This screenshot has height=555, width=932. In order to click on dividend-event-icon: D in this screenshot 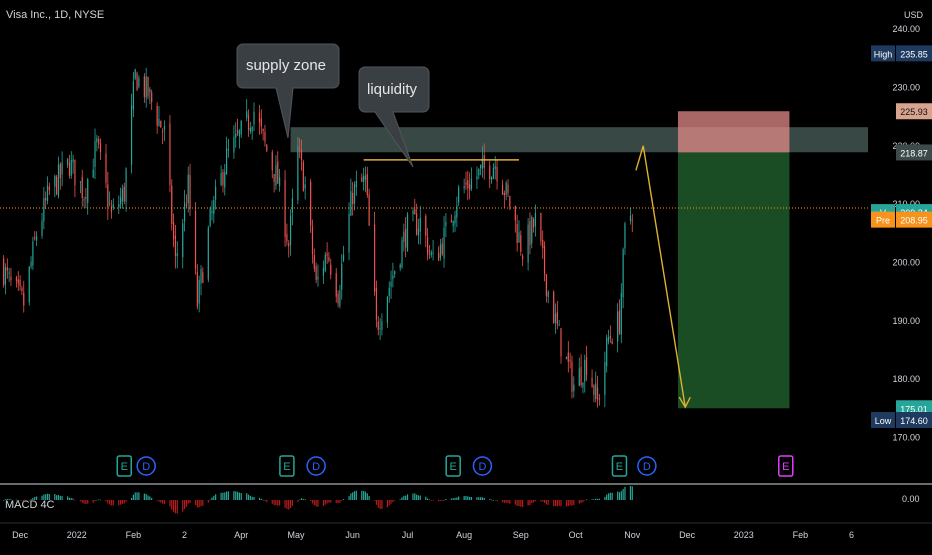, I will do `click(146, 466)`.